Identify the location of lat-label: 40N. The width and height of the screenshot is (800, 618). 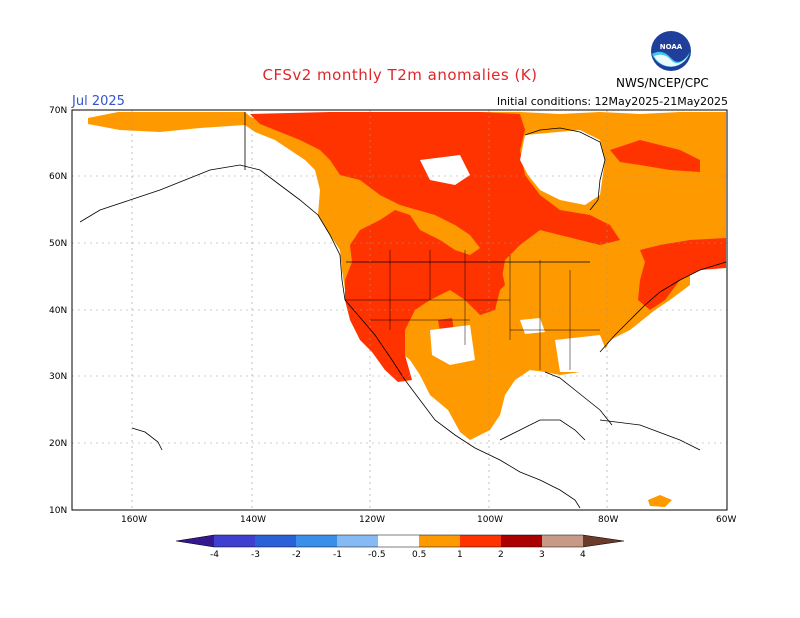
(58, 311).